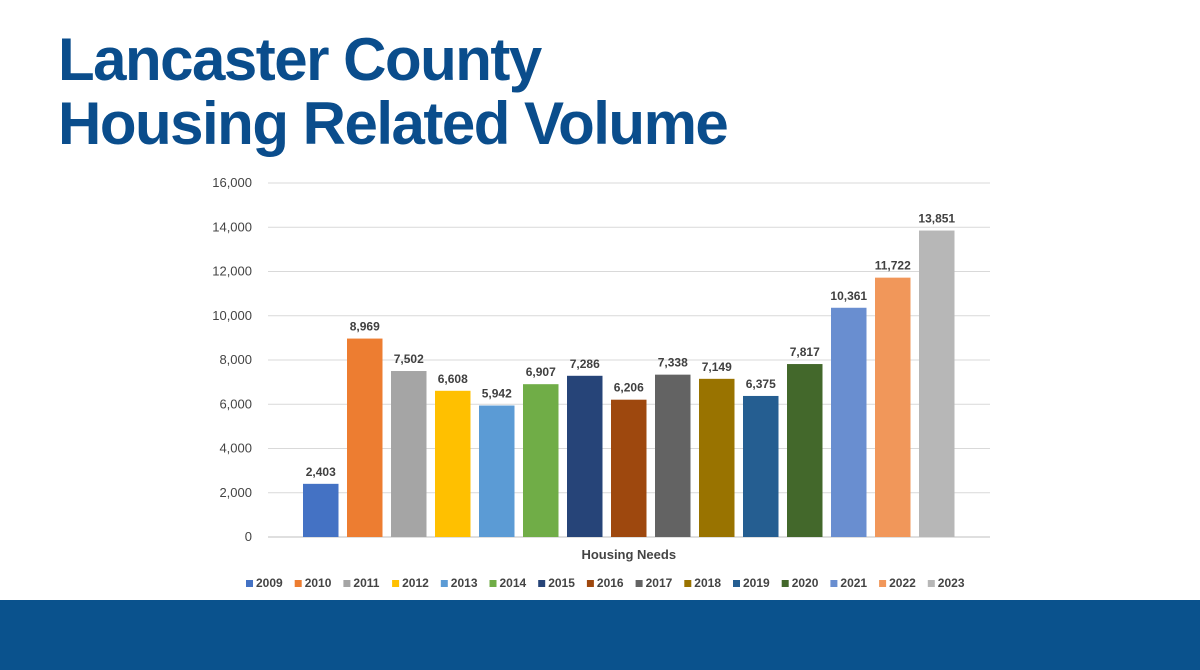 Image resolution: width=1200 pixels, height=670 pixels. Describe the element at coordinates (393, 123) in the screenshot. I see `slide-title-line-2: Housing Related Volume` at that location.